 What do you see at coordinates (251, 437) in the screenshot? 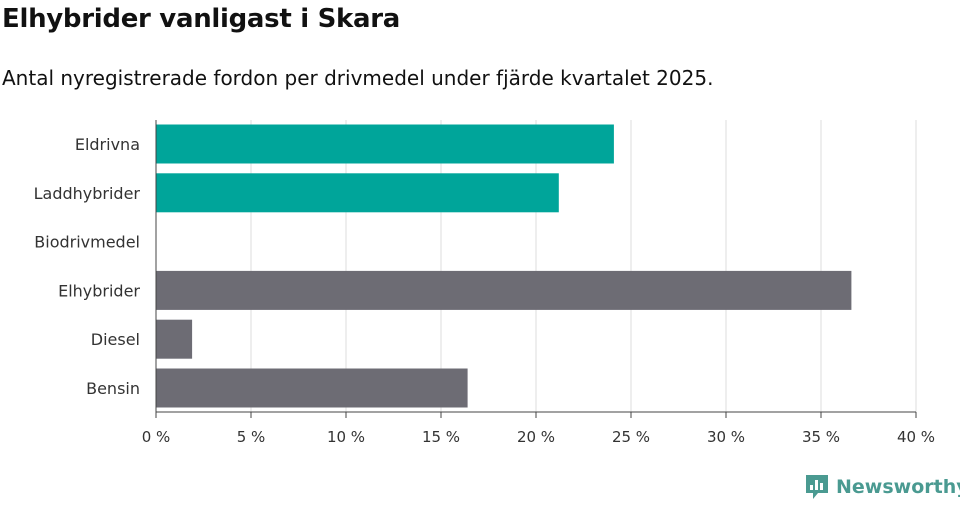
I see `x-tick-label: 5 %` at bounding box center [251, 437].